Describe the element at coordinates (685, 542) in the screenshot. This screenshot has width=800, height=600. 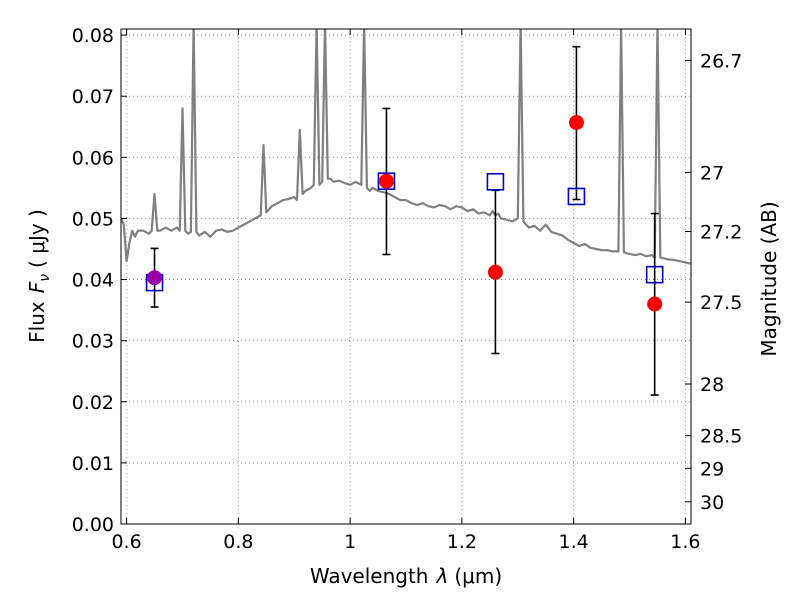
I see `x-tick-label: 1.6` at that location.